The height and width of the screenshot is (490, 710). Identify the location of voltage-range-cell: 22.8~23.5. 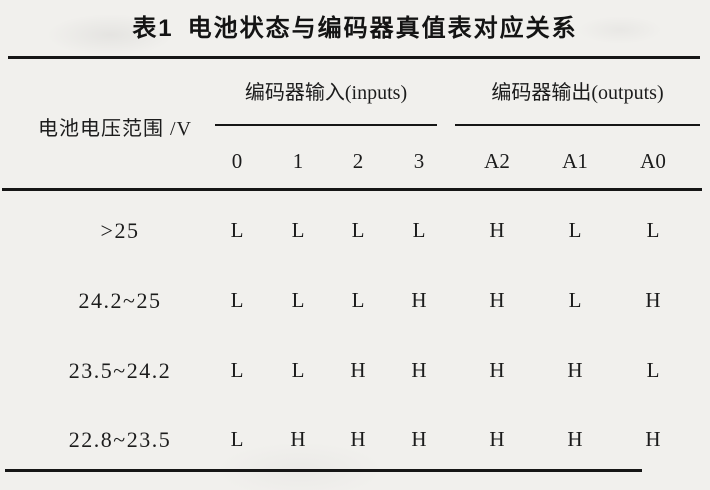
(120, 439).